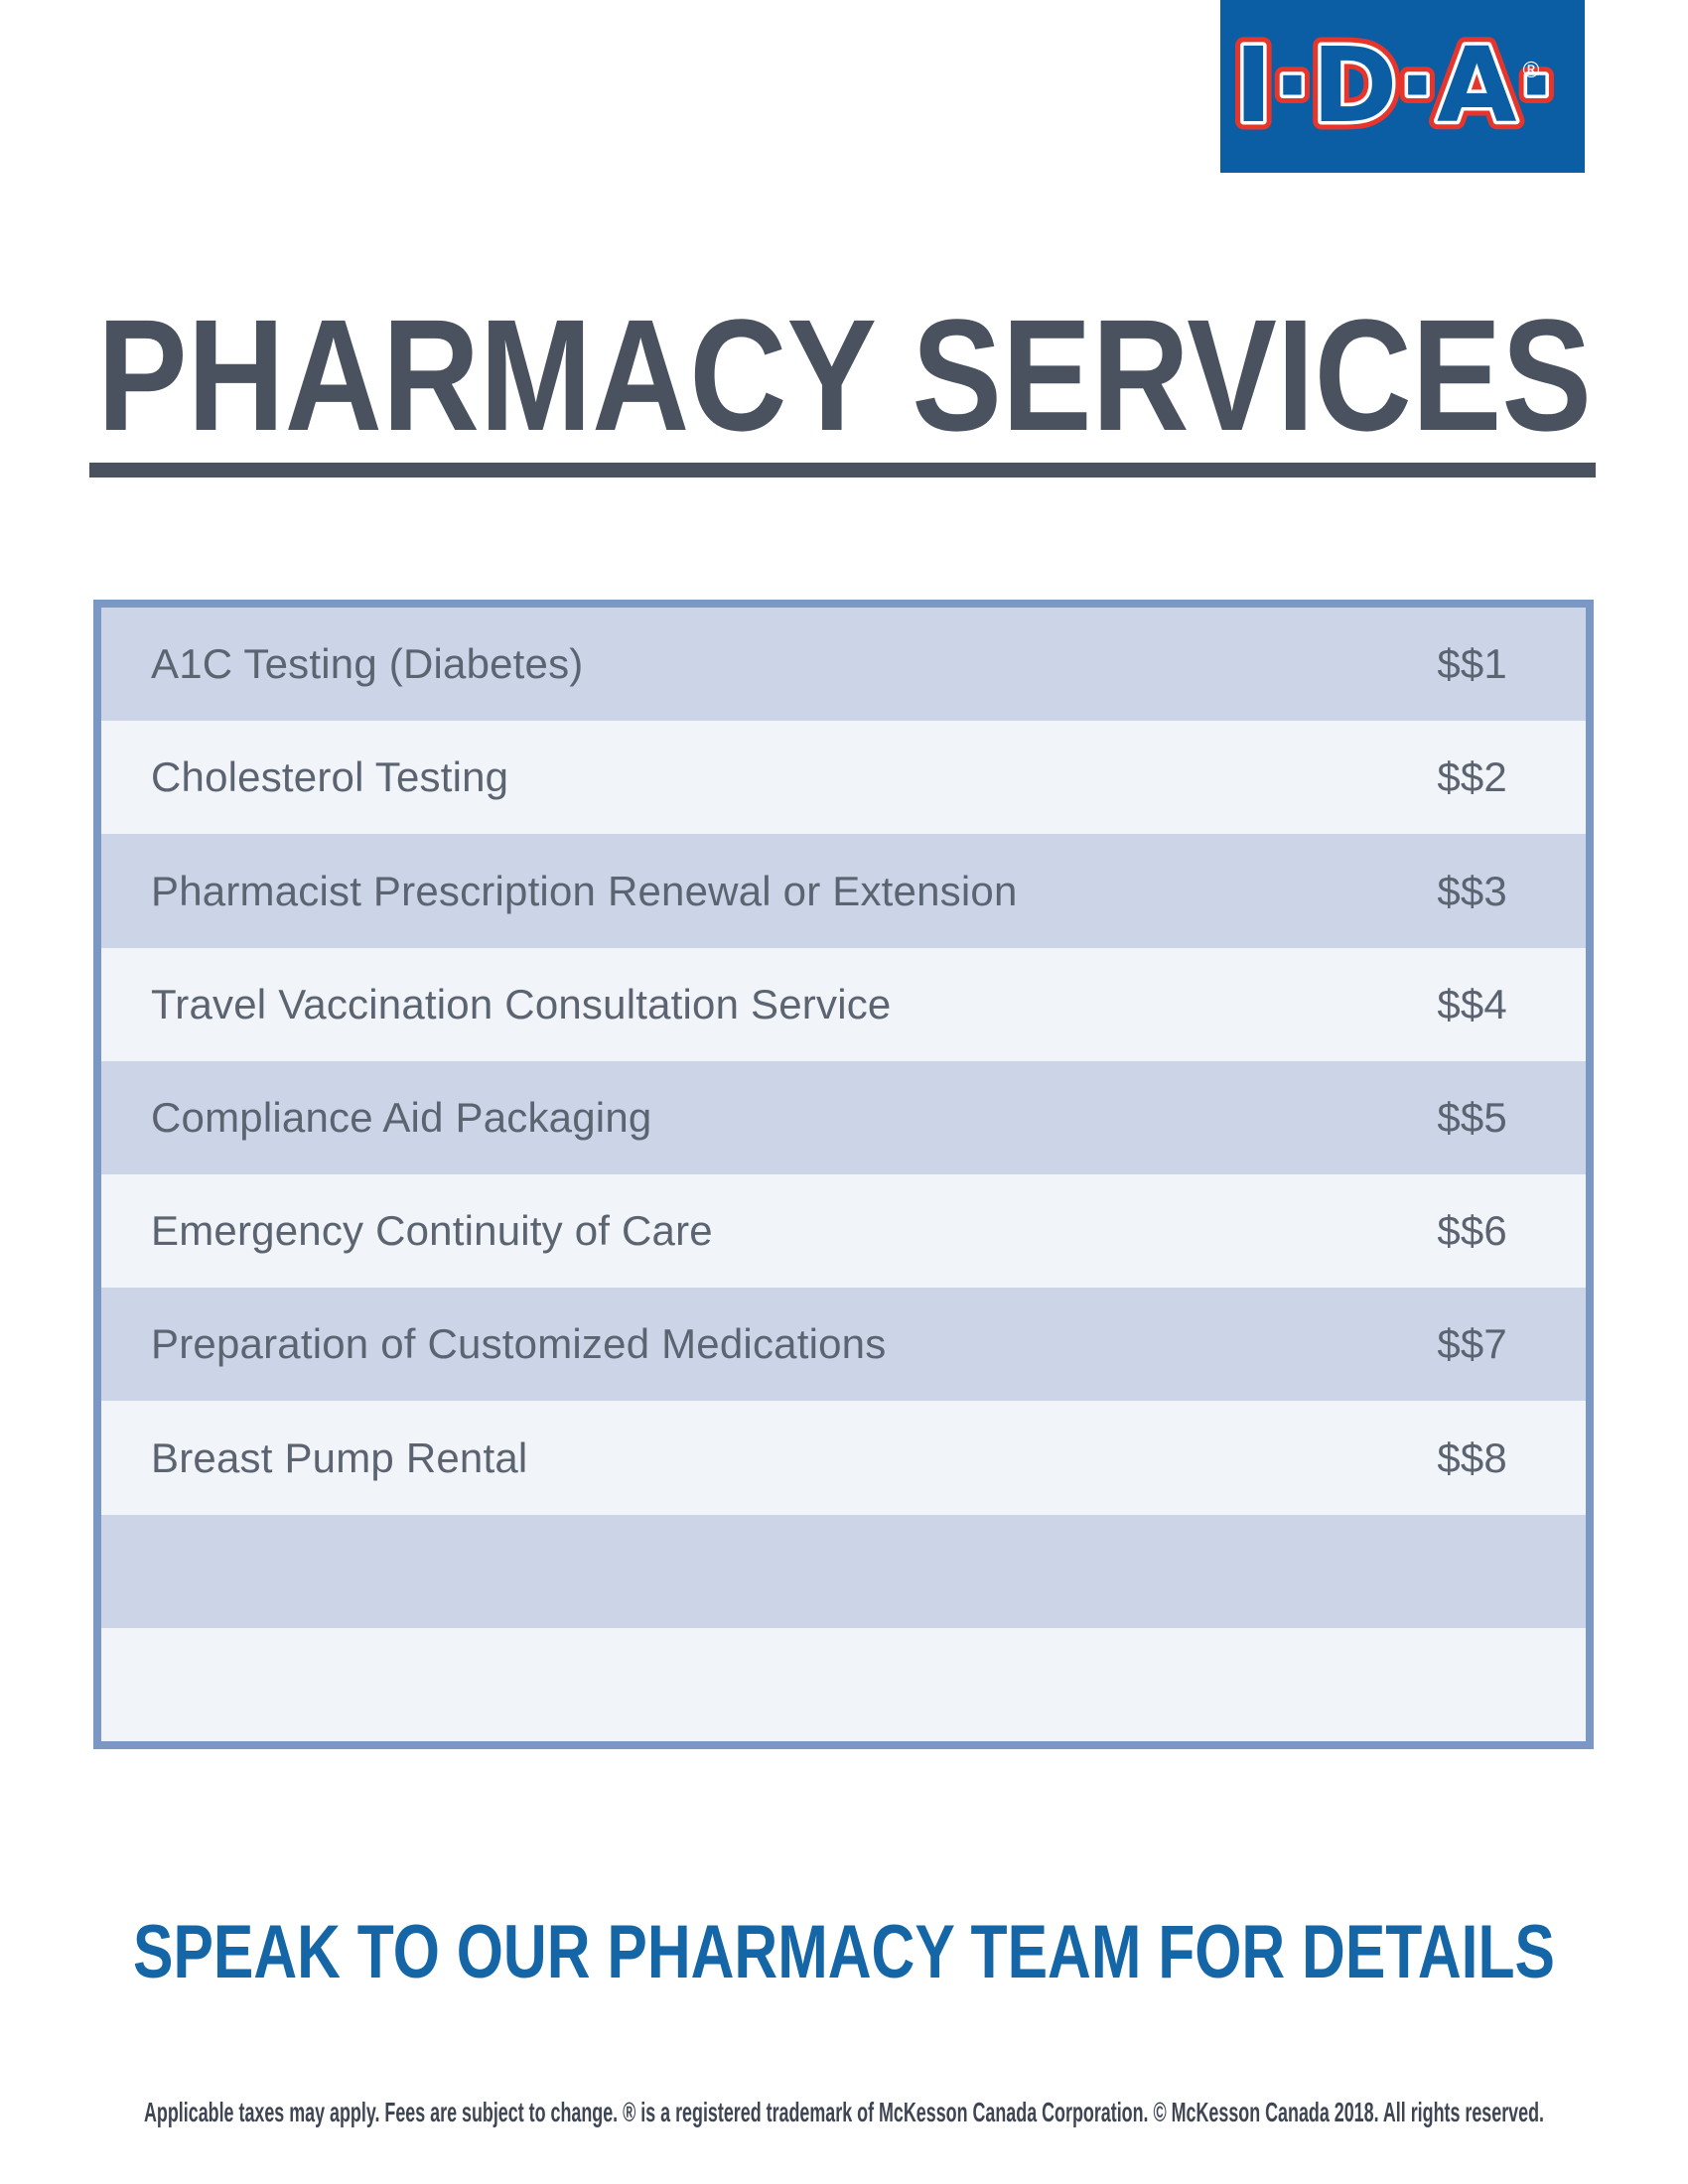 This screenshot has width=1688, height=2184. What do you see at coordinates (843, 778) in the screenshot?
I see `table-row: Cholesterol Testing $$2` at bounding box center [843, 778].